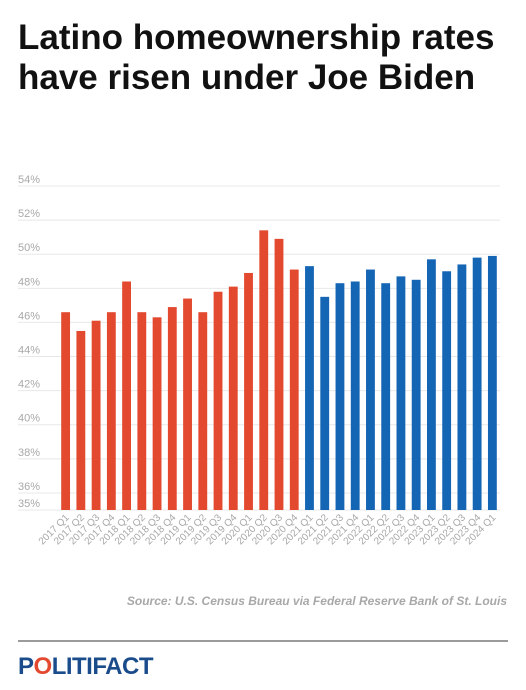 The width and height of the screenshot is (526, 690). I want to click on y-tick-label: 44%, so click(29, 351).